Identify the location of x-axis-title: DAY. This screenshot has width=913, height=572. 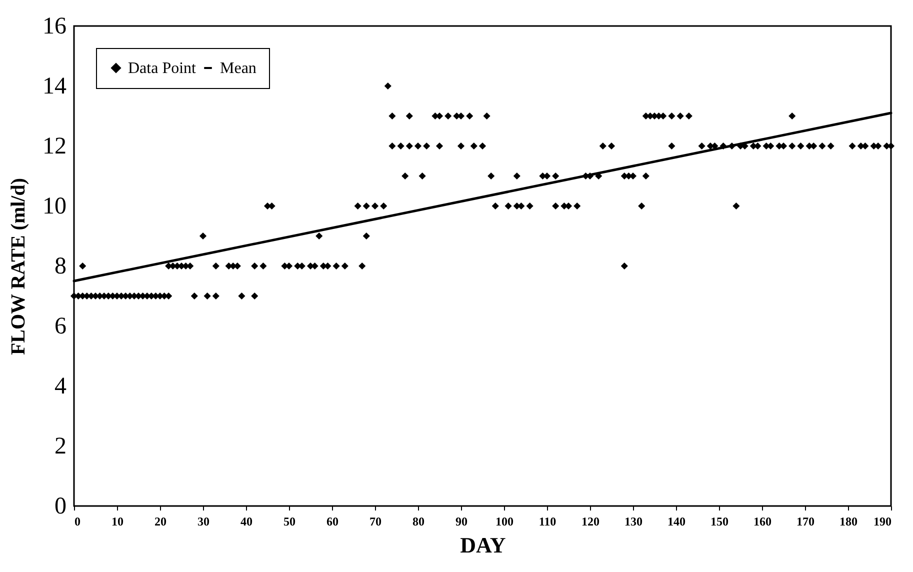
(483, 545).